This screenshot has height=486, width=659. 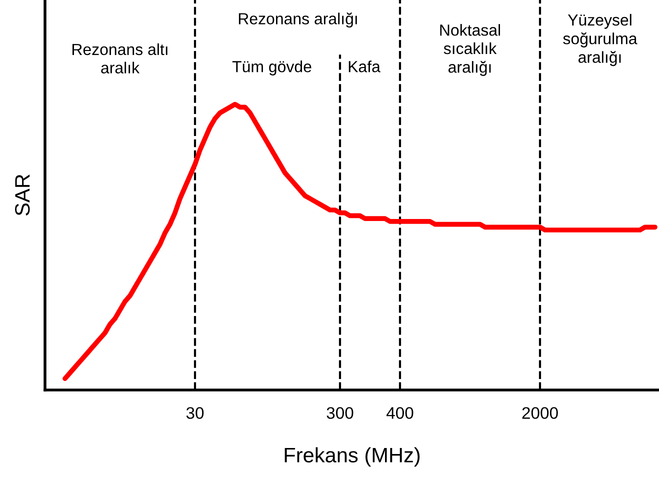 I want to click on text: Rezonans altı aralık, so click(x=120, y=58).